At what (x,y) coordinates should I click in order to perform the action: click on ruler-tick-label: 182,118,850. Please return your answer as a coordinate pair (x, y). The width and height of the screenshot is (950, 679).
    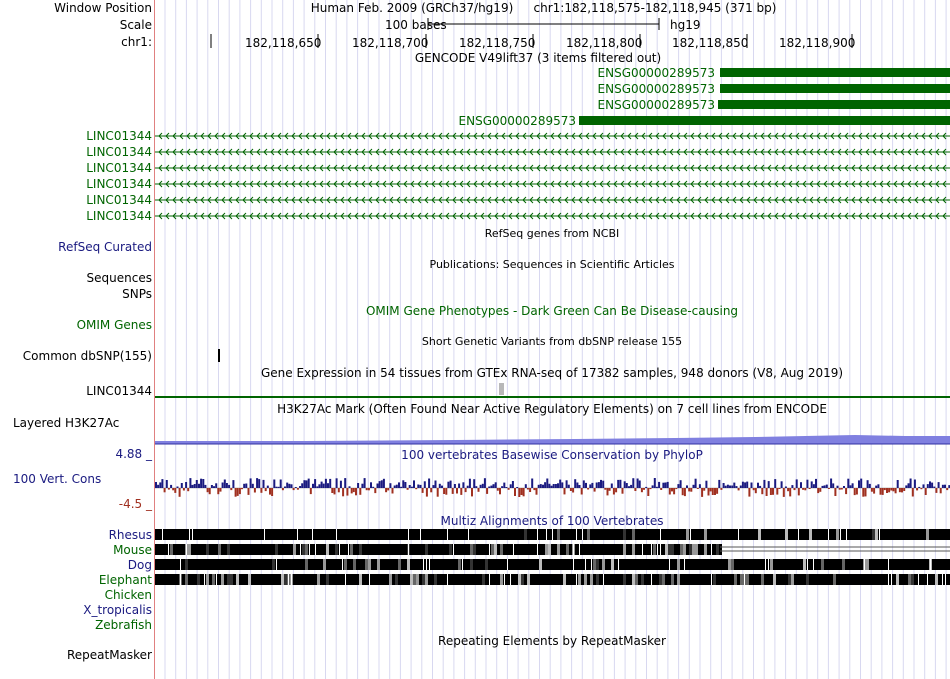
    Looking at the image, I should click on (710, 43).